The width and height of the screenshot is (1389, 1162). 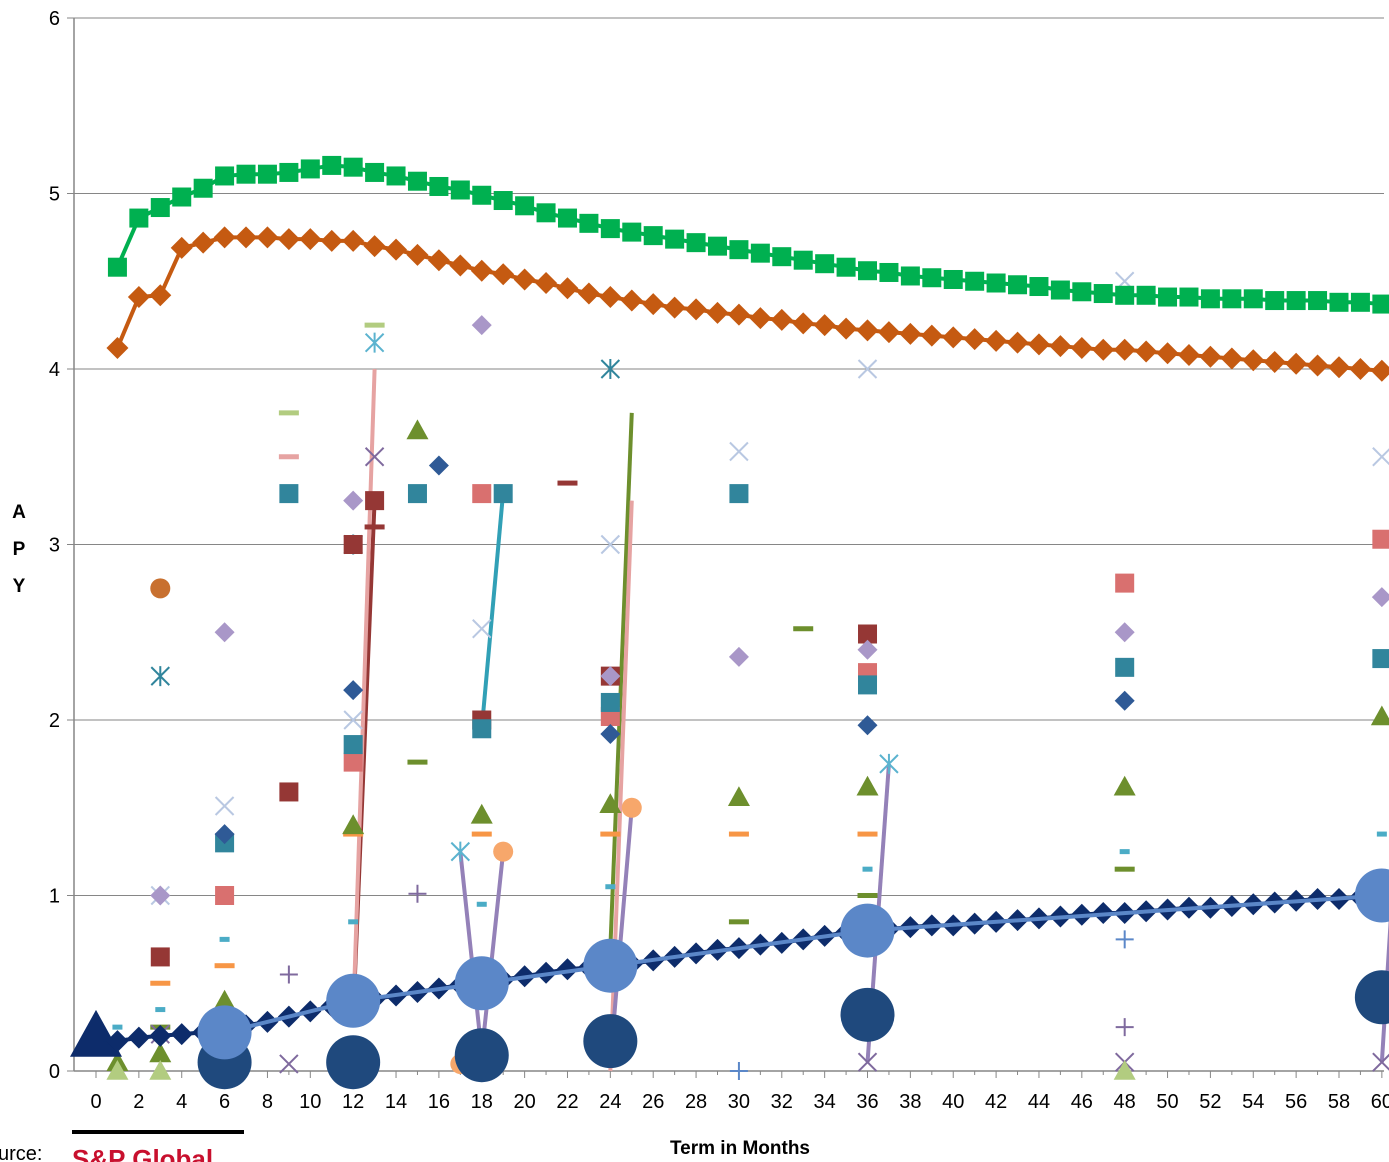 What do you see at coordinates (740, 1148) in the screenshot?
I see `x-axis-title: Term in Months` at bounding box center [740, 1148].